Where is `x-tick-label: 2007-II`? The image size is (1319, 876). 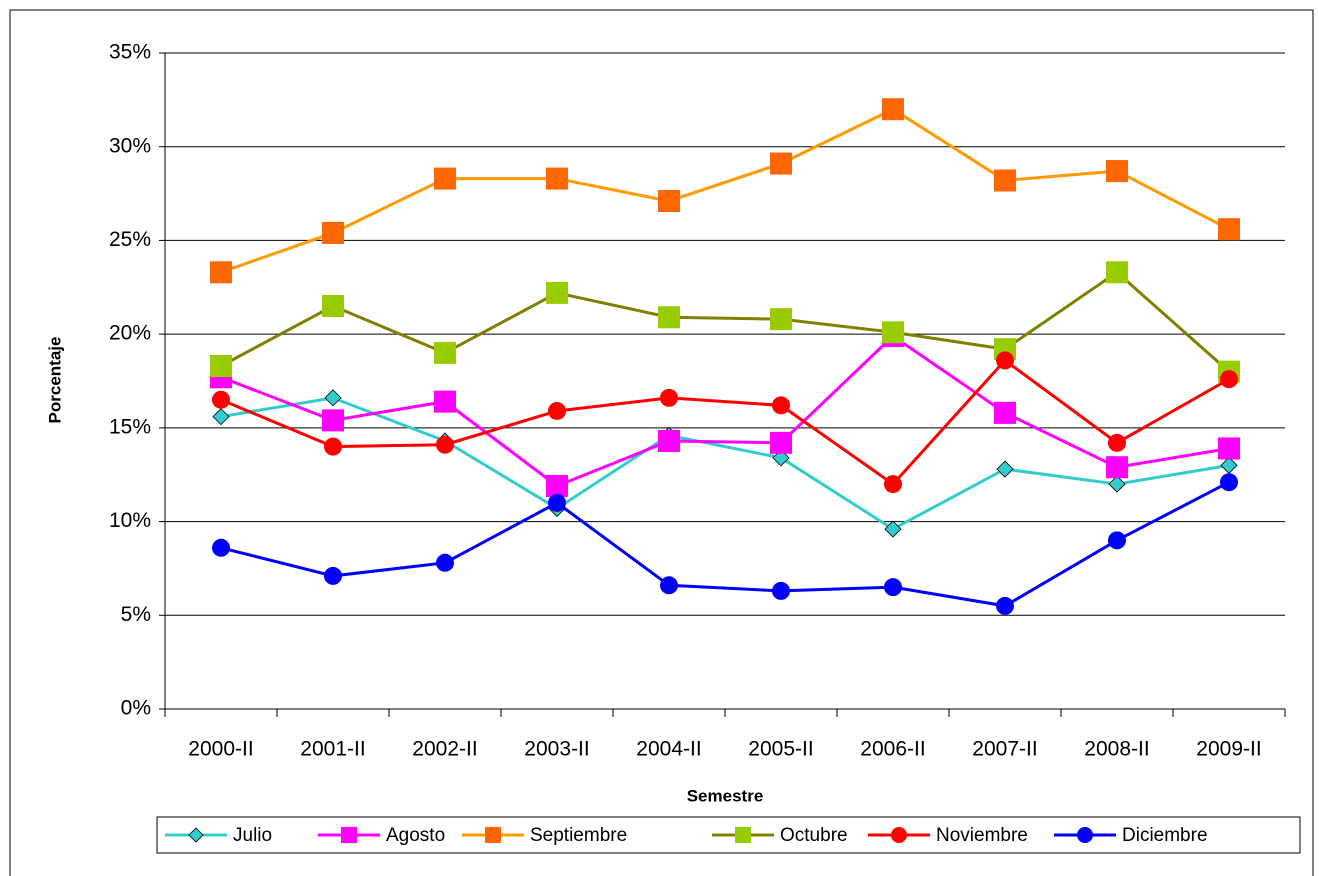
x-tick-label: 2007-II is located at coordinates (1004, 749).